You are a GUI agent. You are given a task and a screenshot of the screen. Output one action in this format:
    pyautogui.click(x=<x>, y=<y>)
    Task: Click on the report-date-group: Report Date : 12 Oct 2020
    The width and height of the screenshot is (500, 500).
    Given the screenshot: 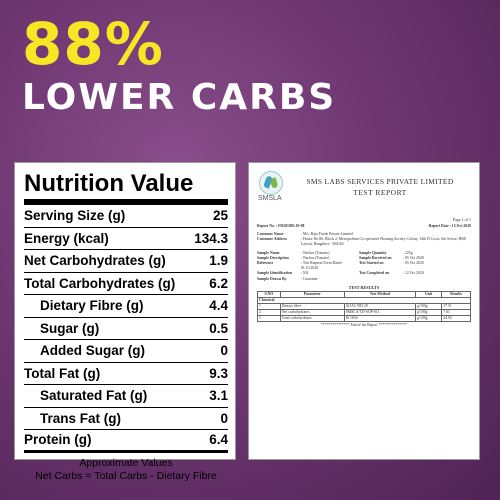 What is the action you would take?
    pyautogui.click(x=450, y=226)
    